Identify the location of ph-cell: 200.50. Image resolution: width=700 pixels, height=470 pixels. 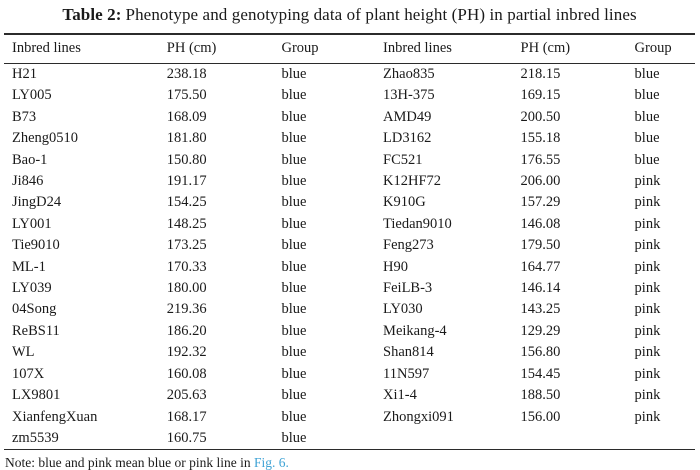
(540, 116).